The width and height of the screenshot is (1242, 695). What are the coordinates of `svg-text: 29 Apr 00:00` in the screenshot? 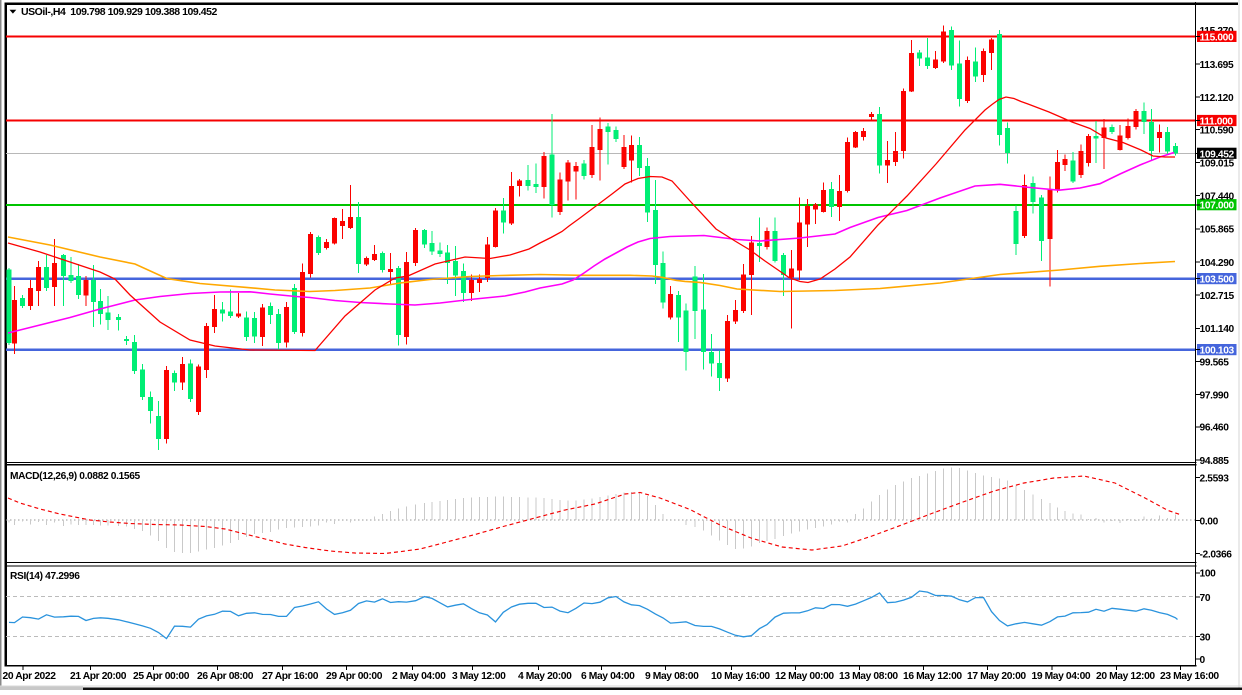 It's located at (354, 676).